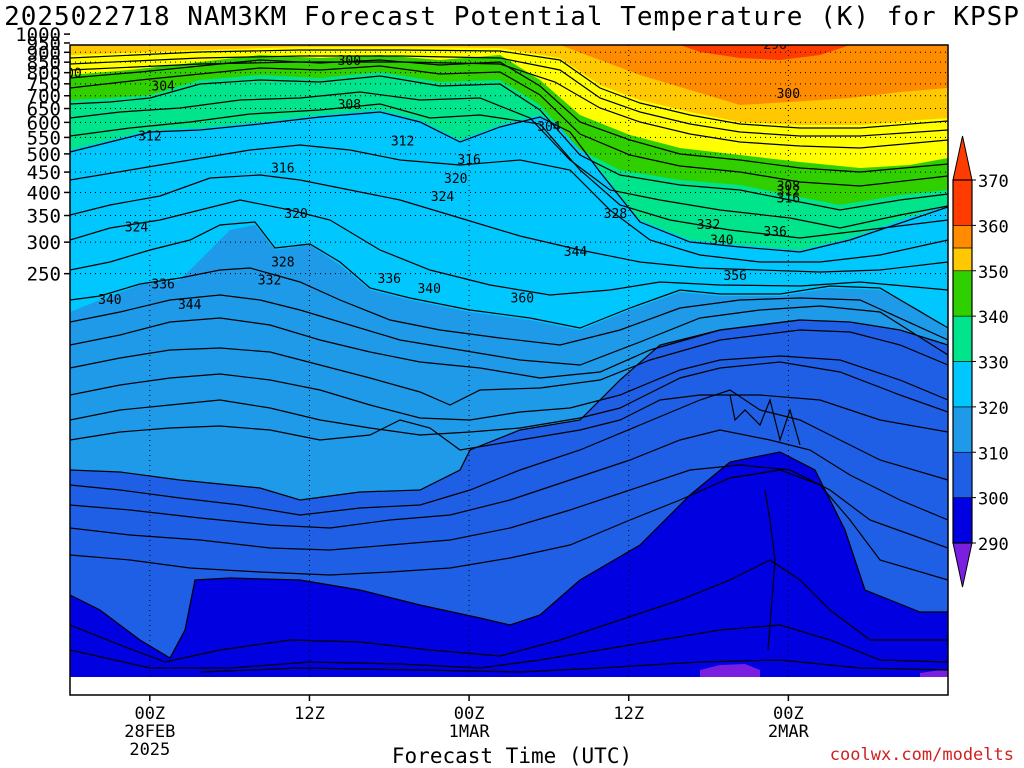  What do you see at coordinates (993, 318) in the screenshot?
I see `colorbar-label: 340` at bounding box center [993, 318].